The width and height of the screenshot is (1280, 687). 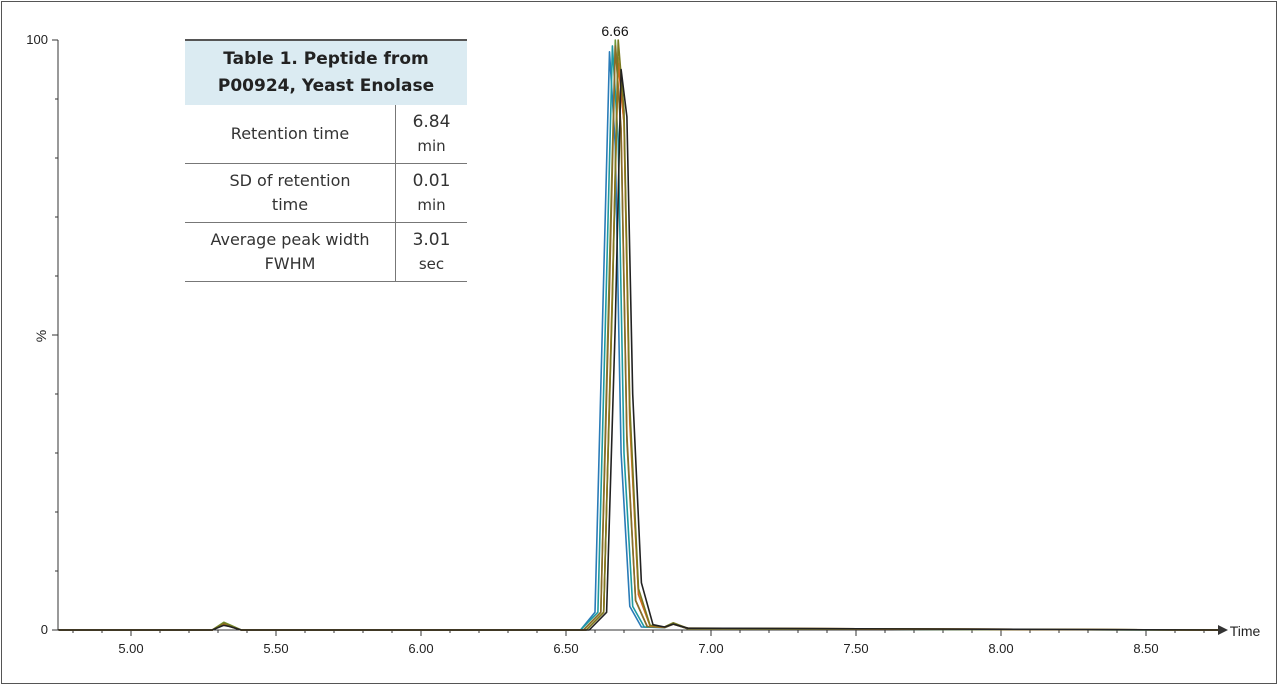 What do you see at coordinates (1245, 631) in the screenshot?
I see `x-axis-title: Time` at bounding box center [1245, 631].